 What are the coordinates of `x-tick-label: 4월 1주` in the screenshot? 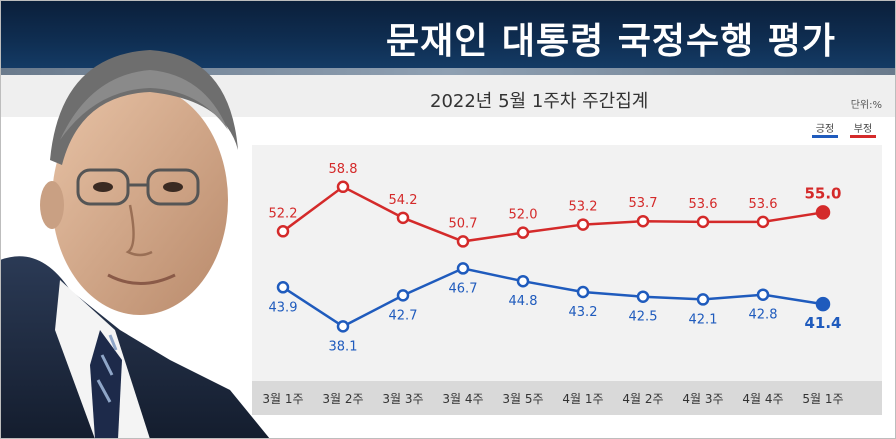 It's located at (582, 399).